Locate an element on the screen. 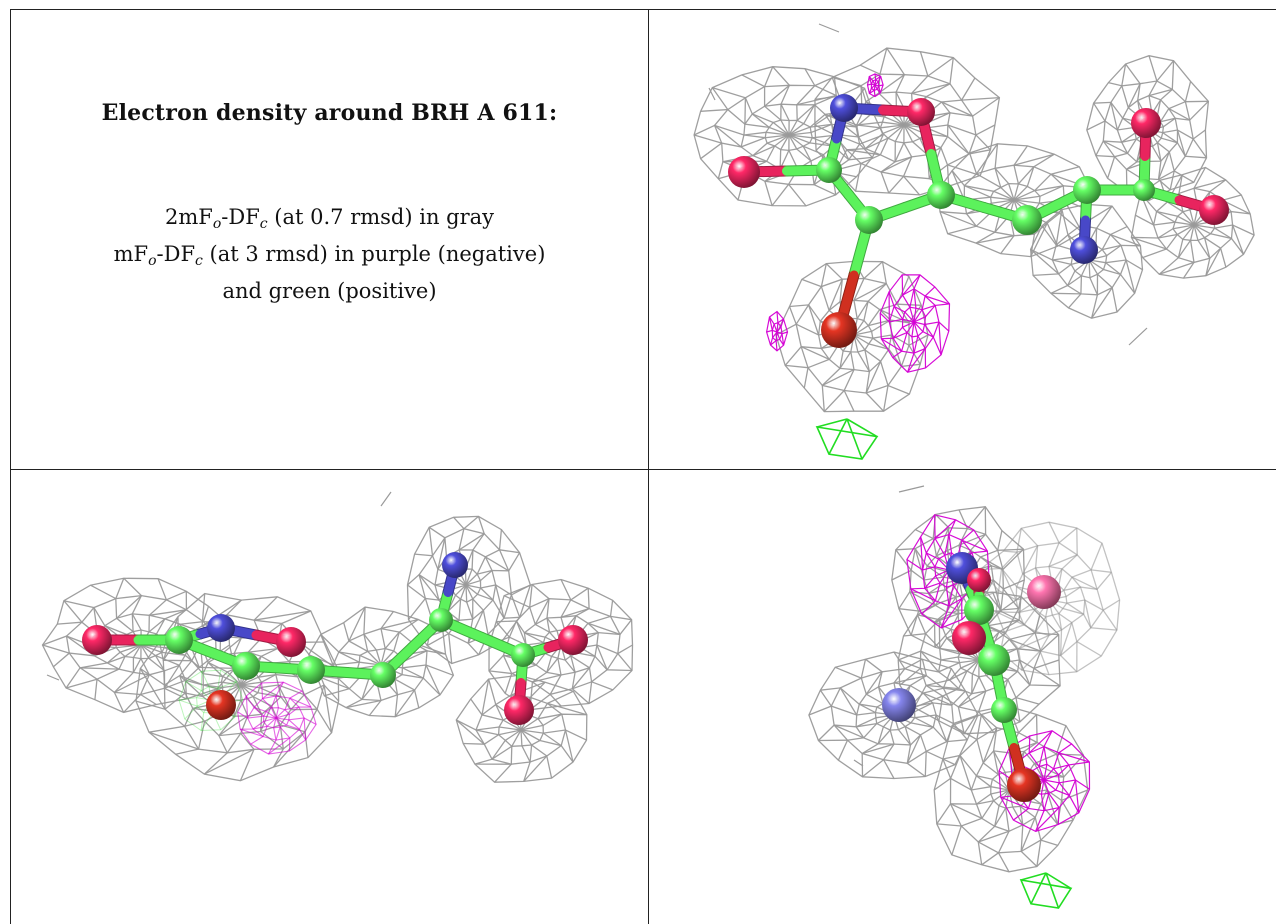  nitrogen-atom-back is located at coordinates (899, 705).